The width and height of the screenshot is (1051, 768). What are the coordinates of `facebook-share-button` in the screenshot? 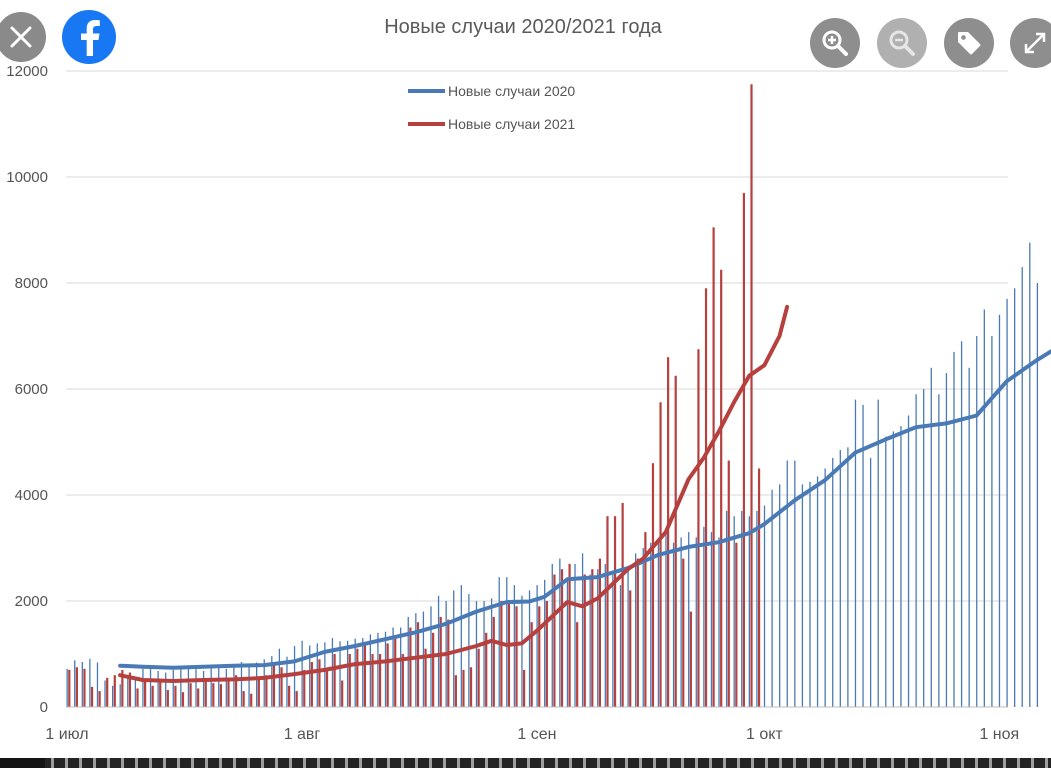 It's located at (89, 37).